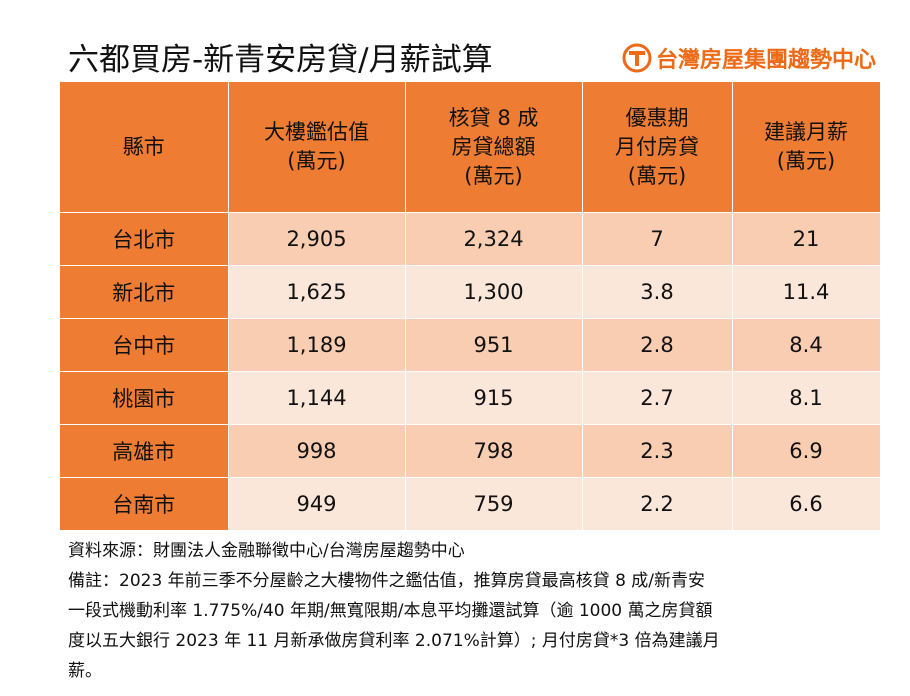  I want to click on city-cell: 台中市, so click(144, 345).